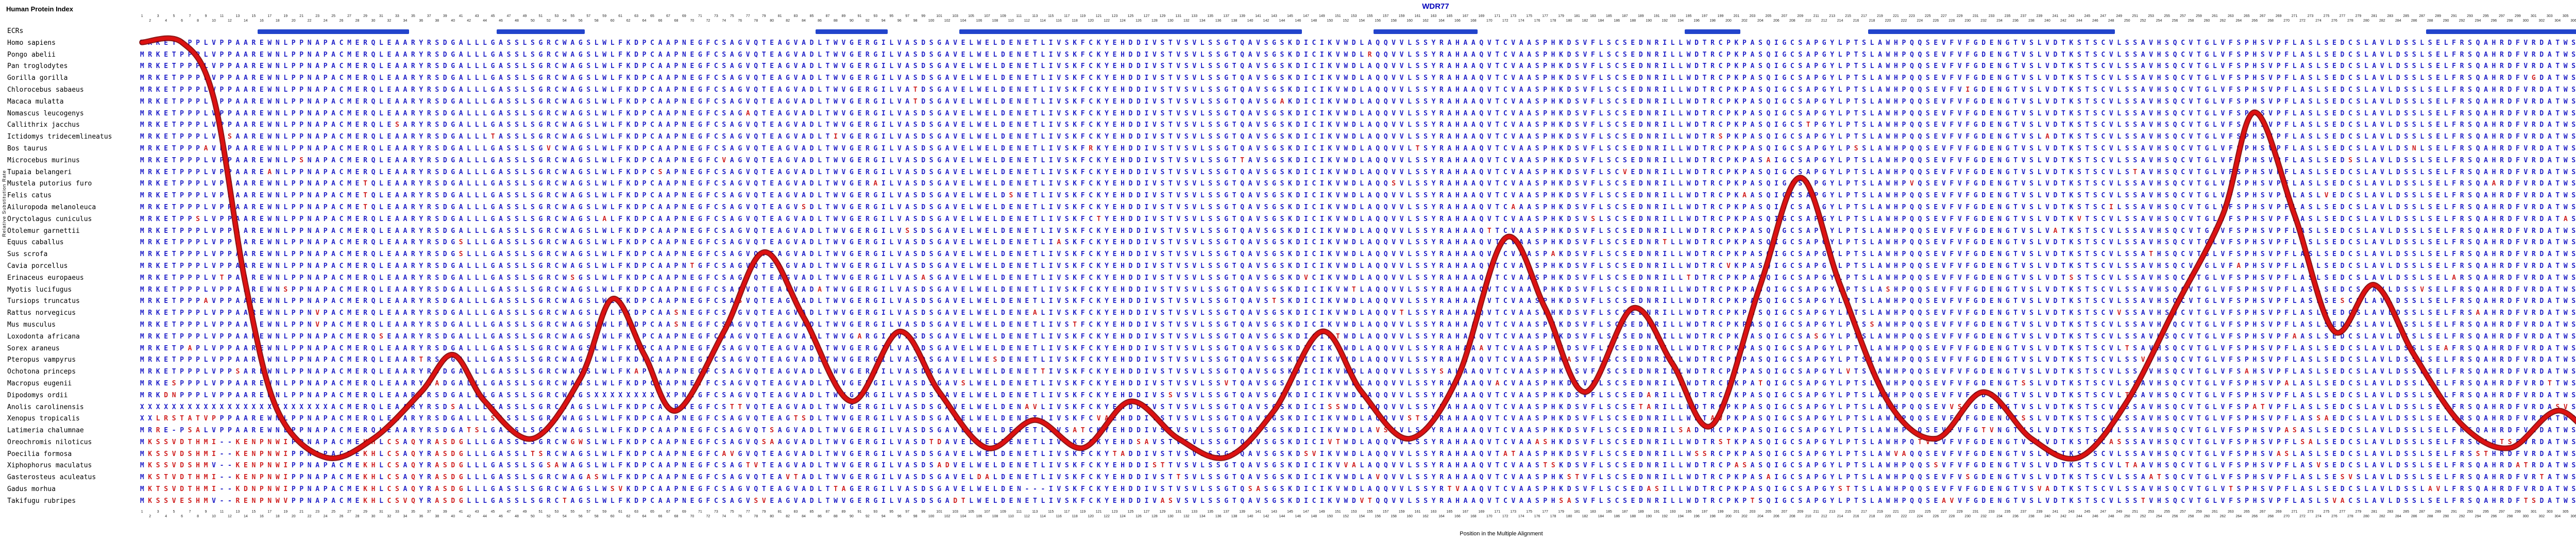  I want to click on position-number: 146, so click(1298, 21).